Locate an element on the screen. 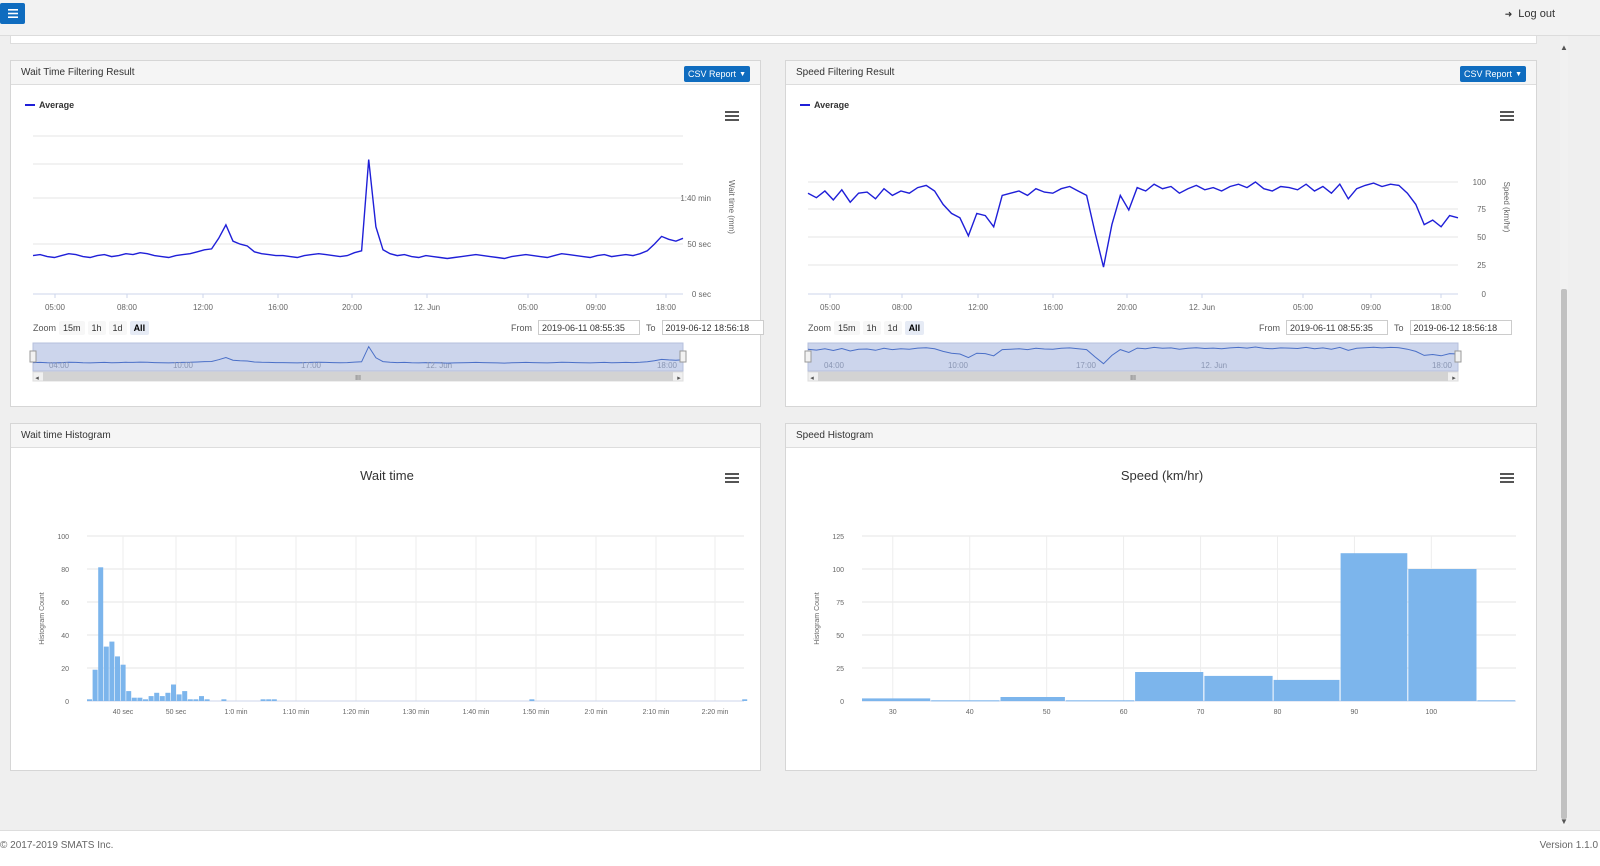 Image resolution: width=1600 pixels, height=866 pixels. sign-out-icon: ➜ is located at coordinates (1508, 13).